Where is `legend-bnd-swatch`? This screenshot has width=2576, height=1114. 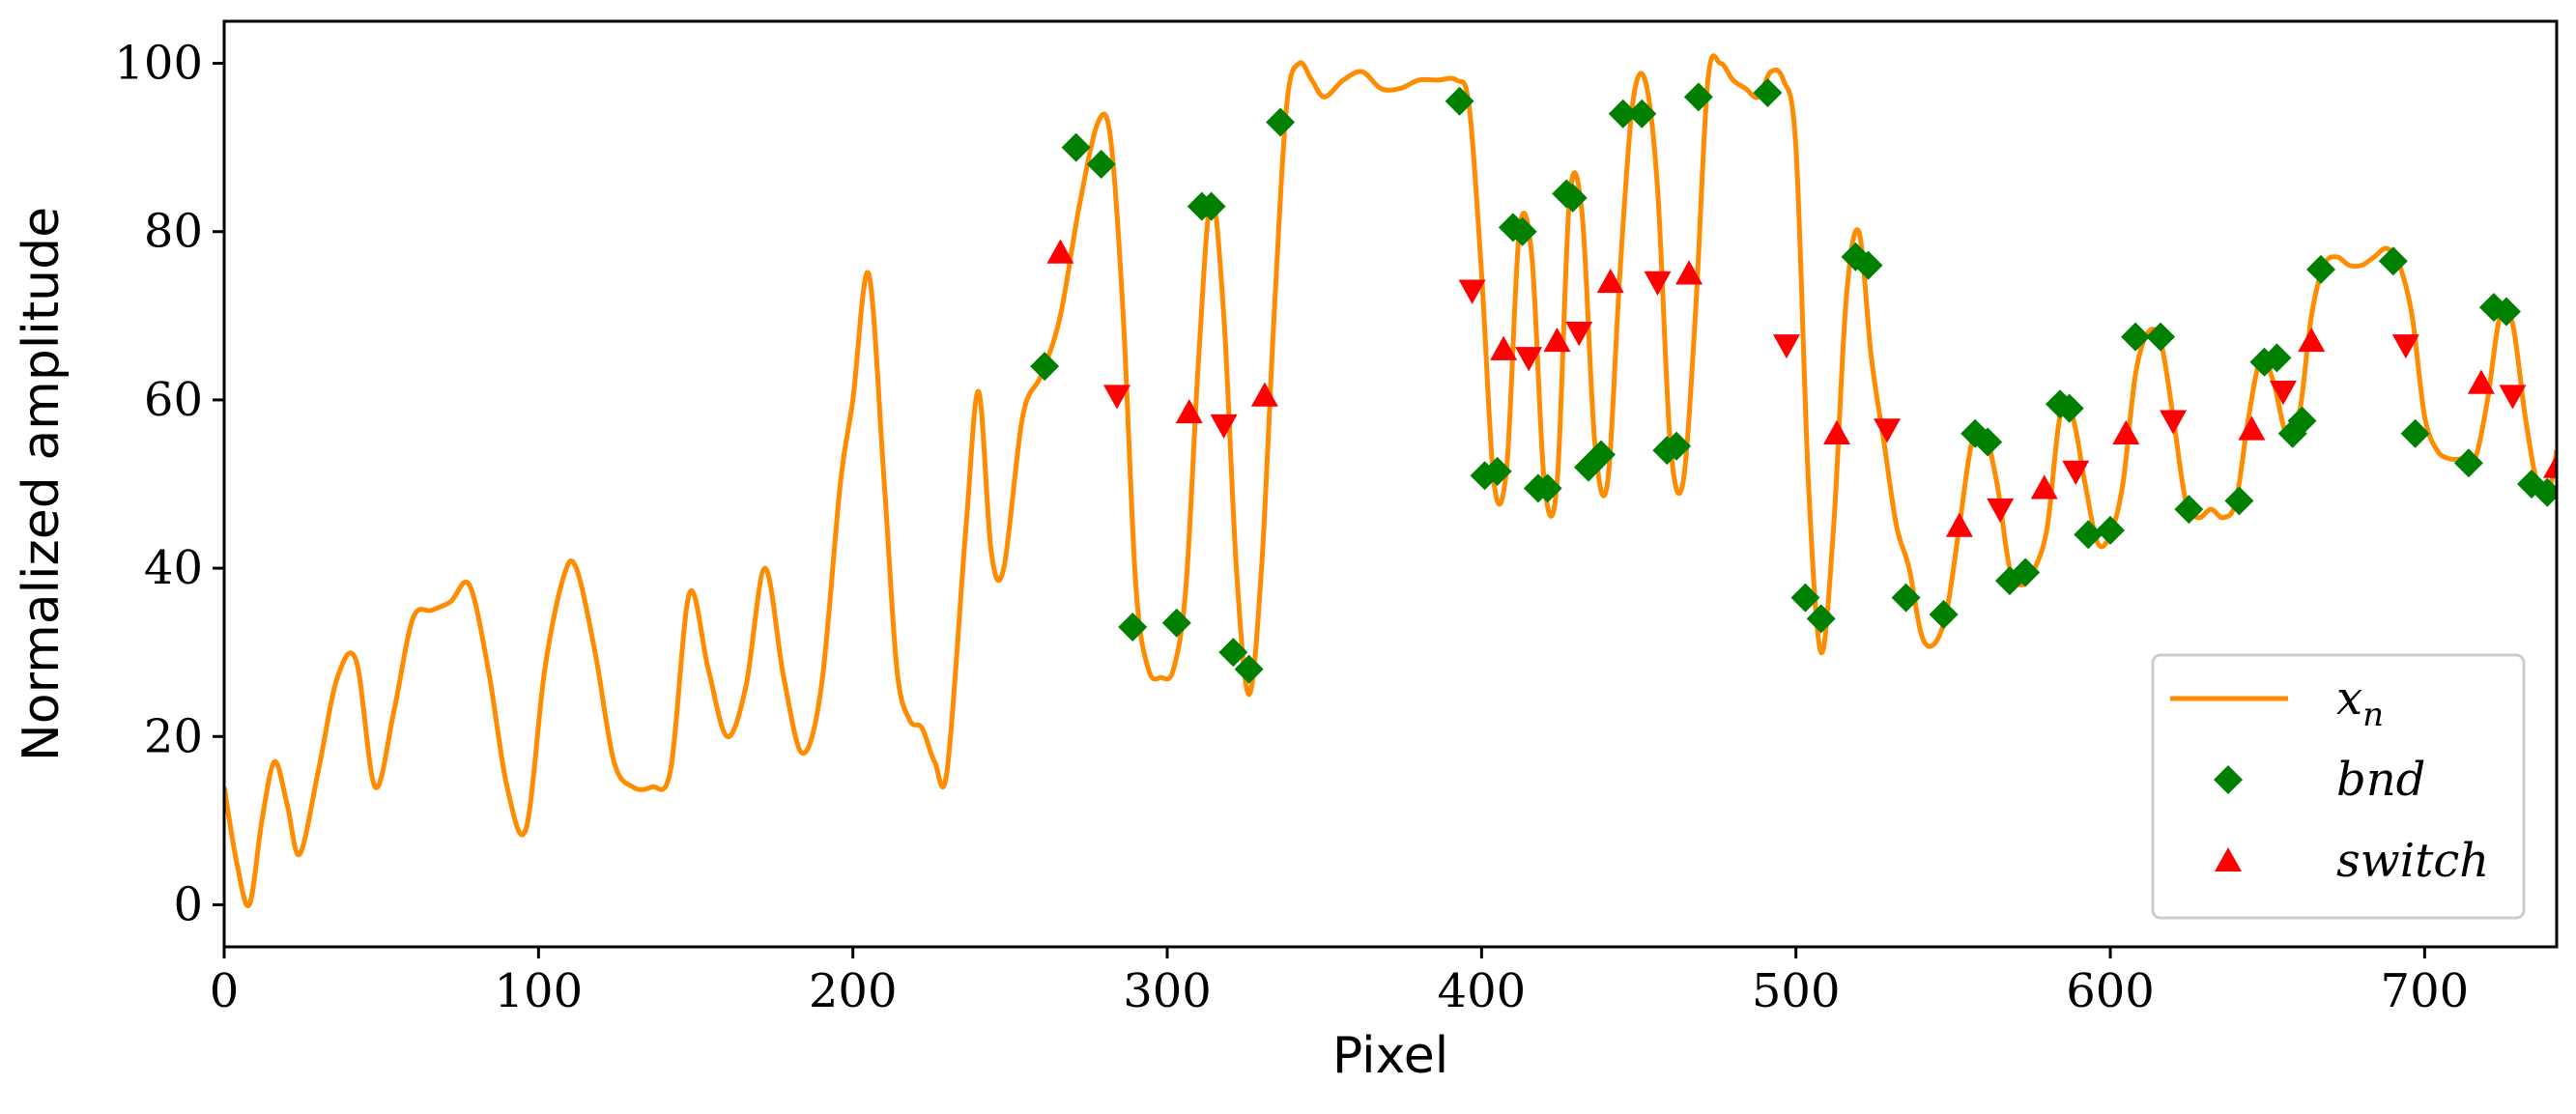
legend-bnd-swatch is located at coordinates (2228, 779).